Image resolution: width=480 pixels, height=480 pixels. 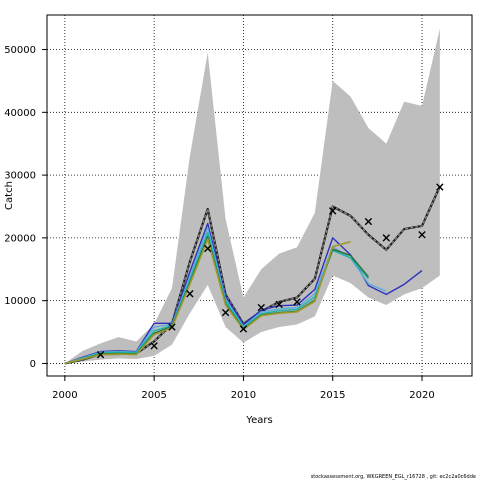 What do you see at coordinates (20, 50) in the screenshot?
I see `y-tick-label: 50000` at bounding box center [20, 50].